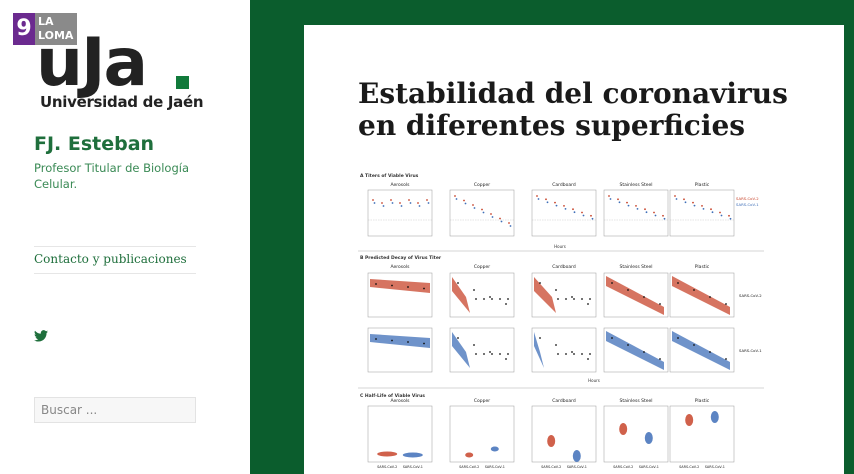 The image size is (854, 474). I want to click on section-c-label: C Half-Life of Viable Virus, so click(392, 396).